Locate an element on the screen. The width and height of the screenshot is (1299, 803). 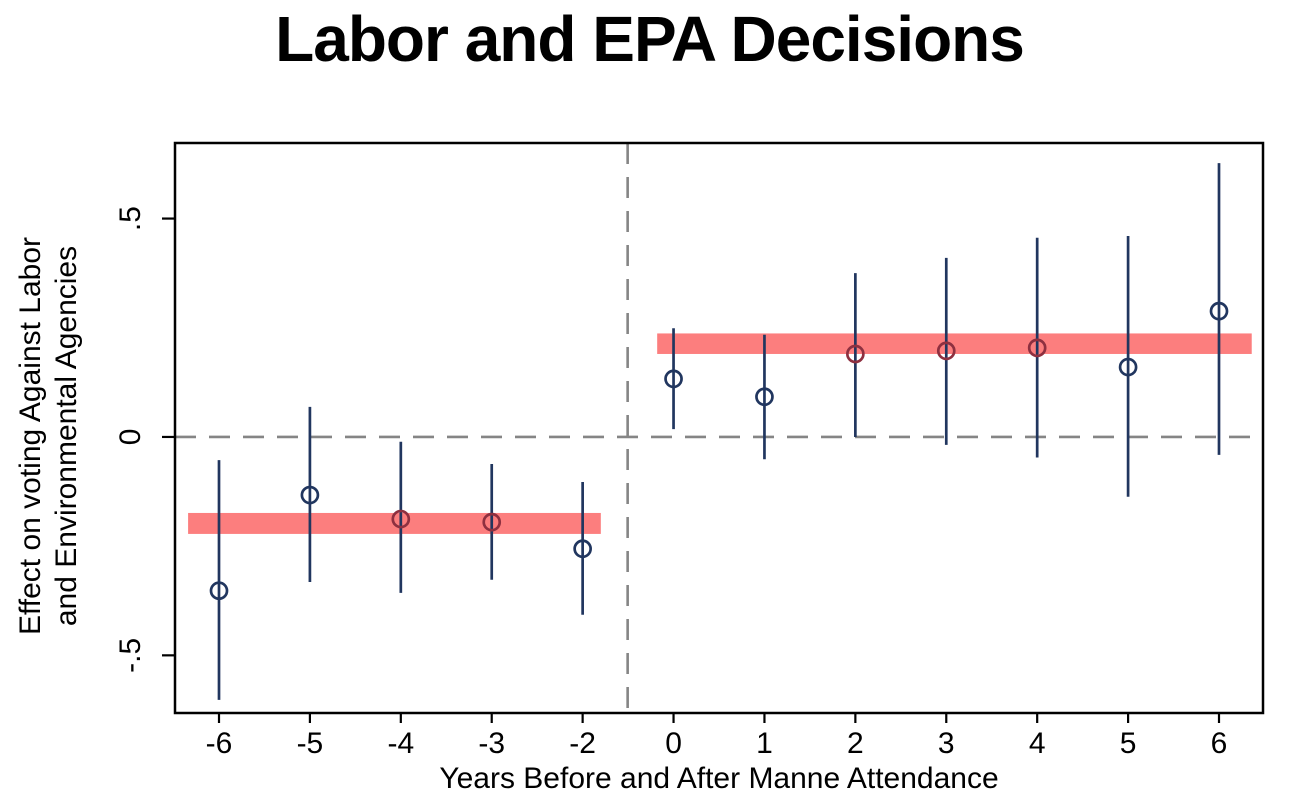
x-tick-label: -3 is located at coordinates (491, 743).